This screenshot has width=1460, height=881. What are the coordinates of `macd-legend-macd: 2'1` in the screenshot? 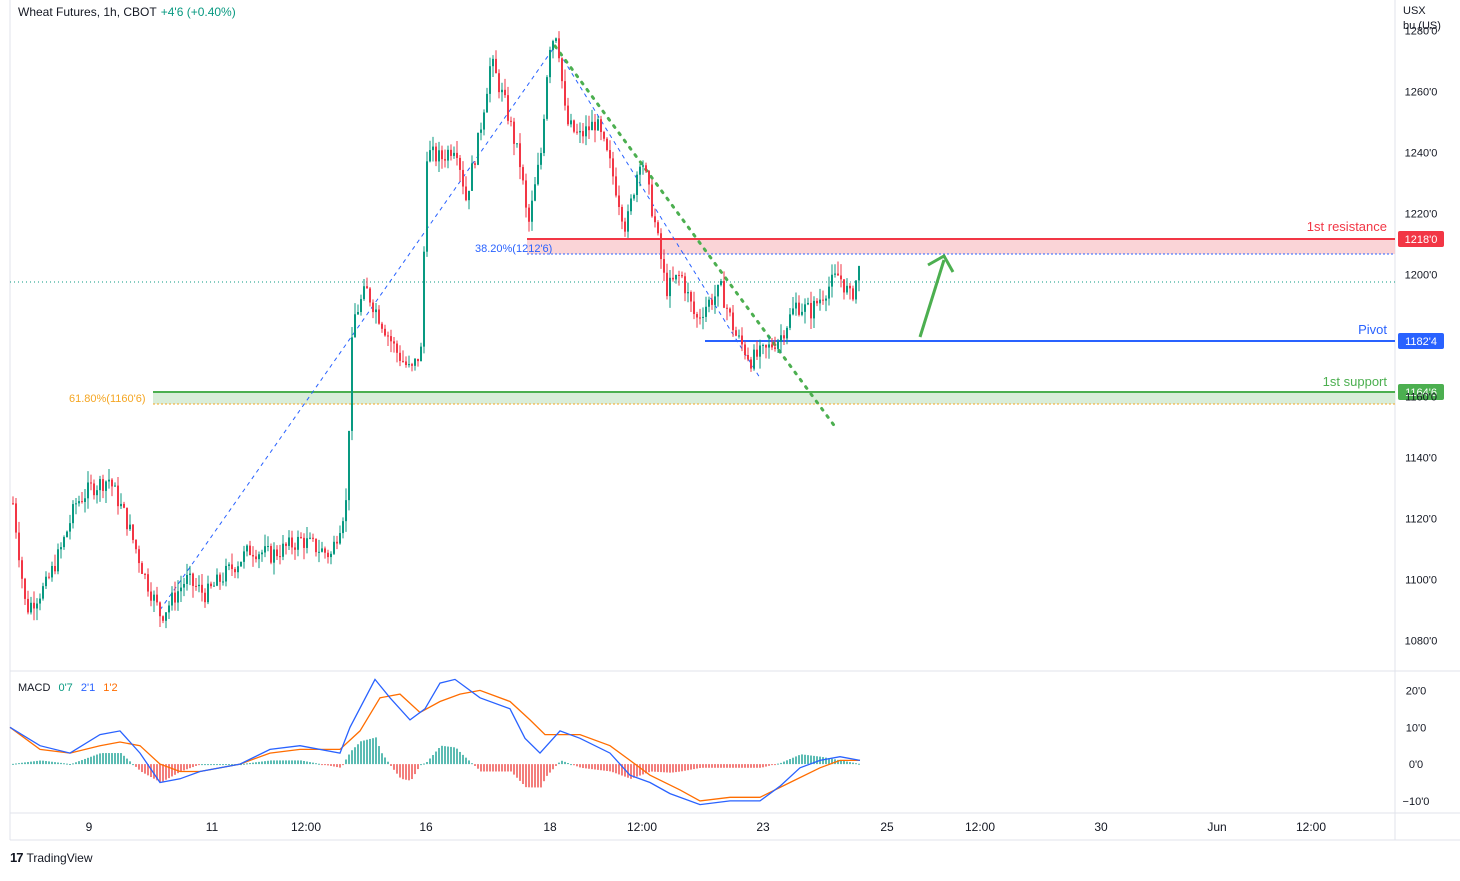 It's located at (88, 688).